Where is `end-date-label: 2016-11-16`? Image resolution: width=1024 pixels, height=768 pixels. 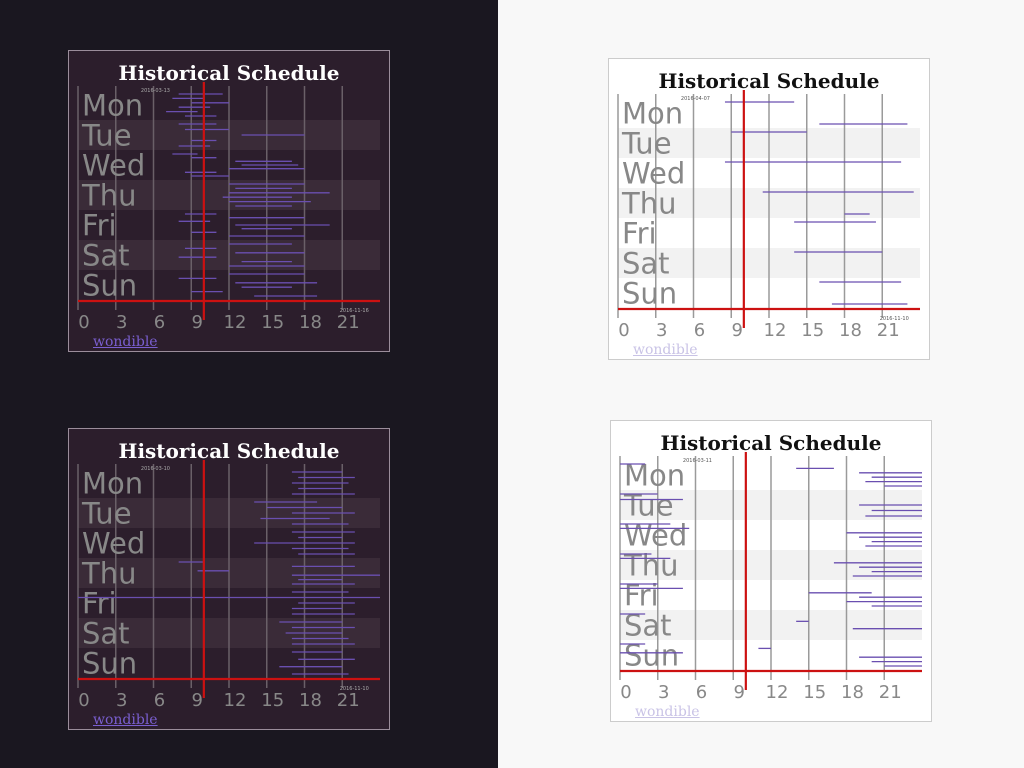 end-date-label: 2016-11-16 is located at coordinates (354, 311).